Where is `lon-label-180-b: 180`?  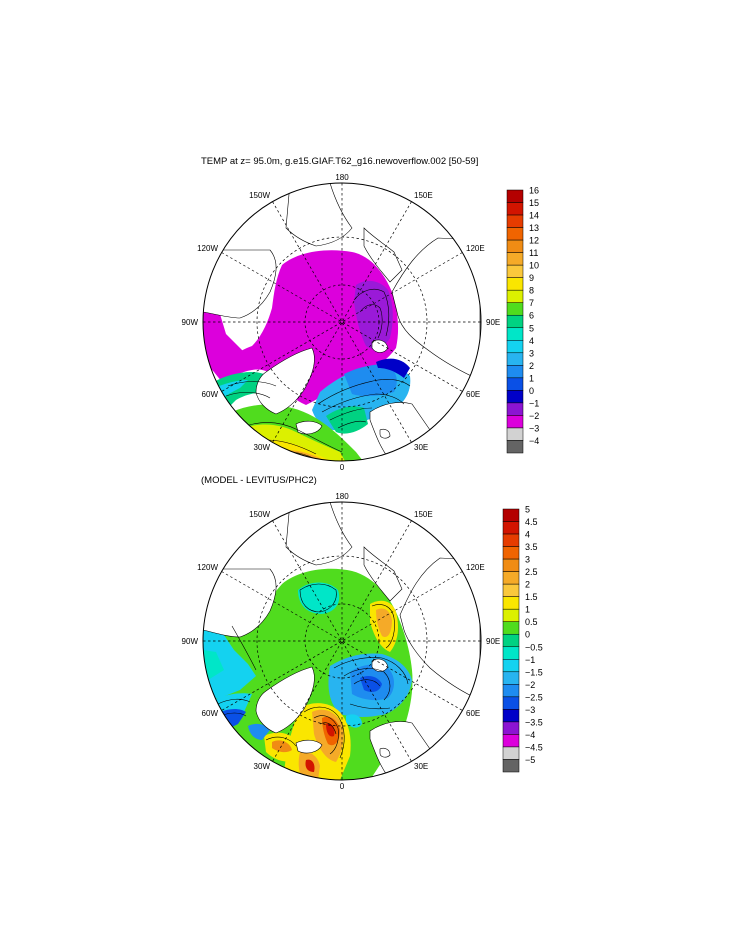
lon-label-180-b: 180 is located at coordinates (342, 496).